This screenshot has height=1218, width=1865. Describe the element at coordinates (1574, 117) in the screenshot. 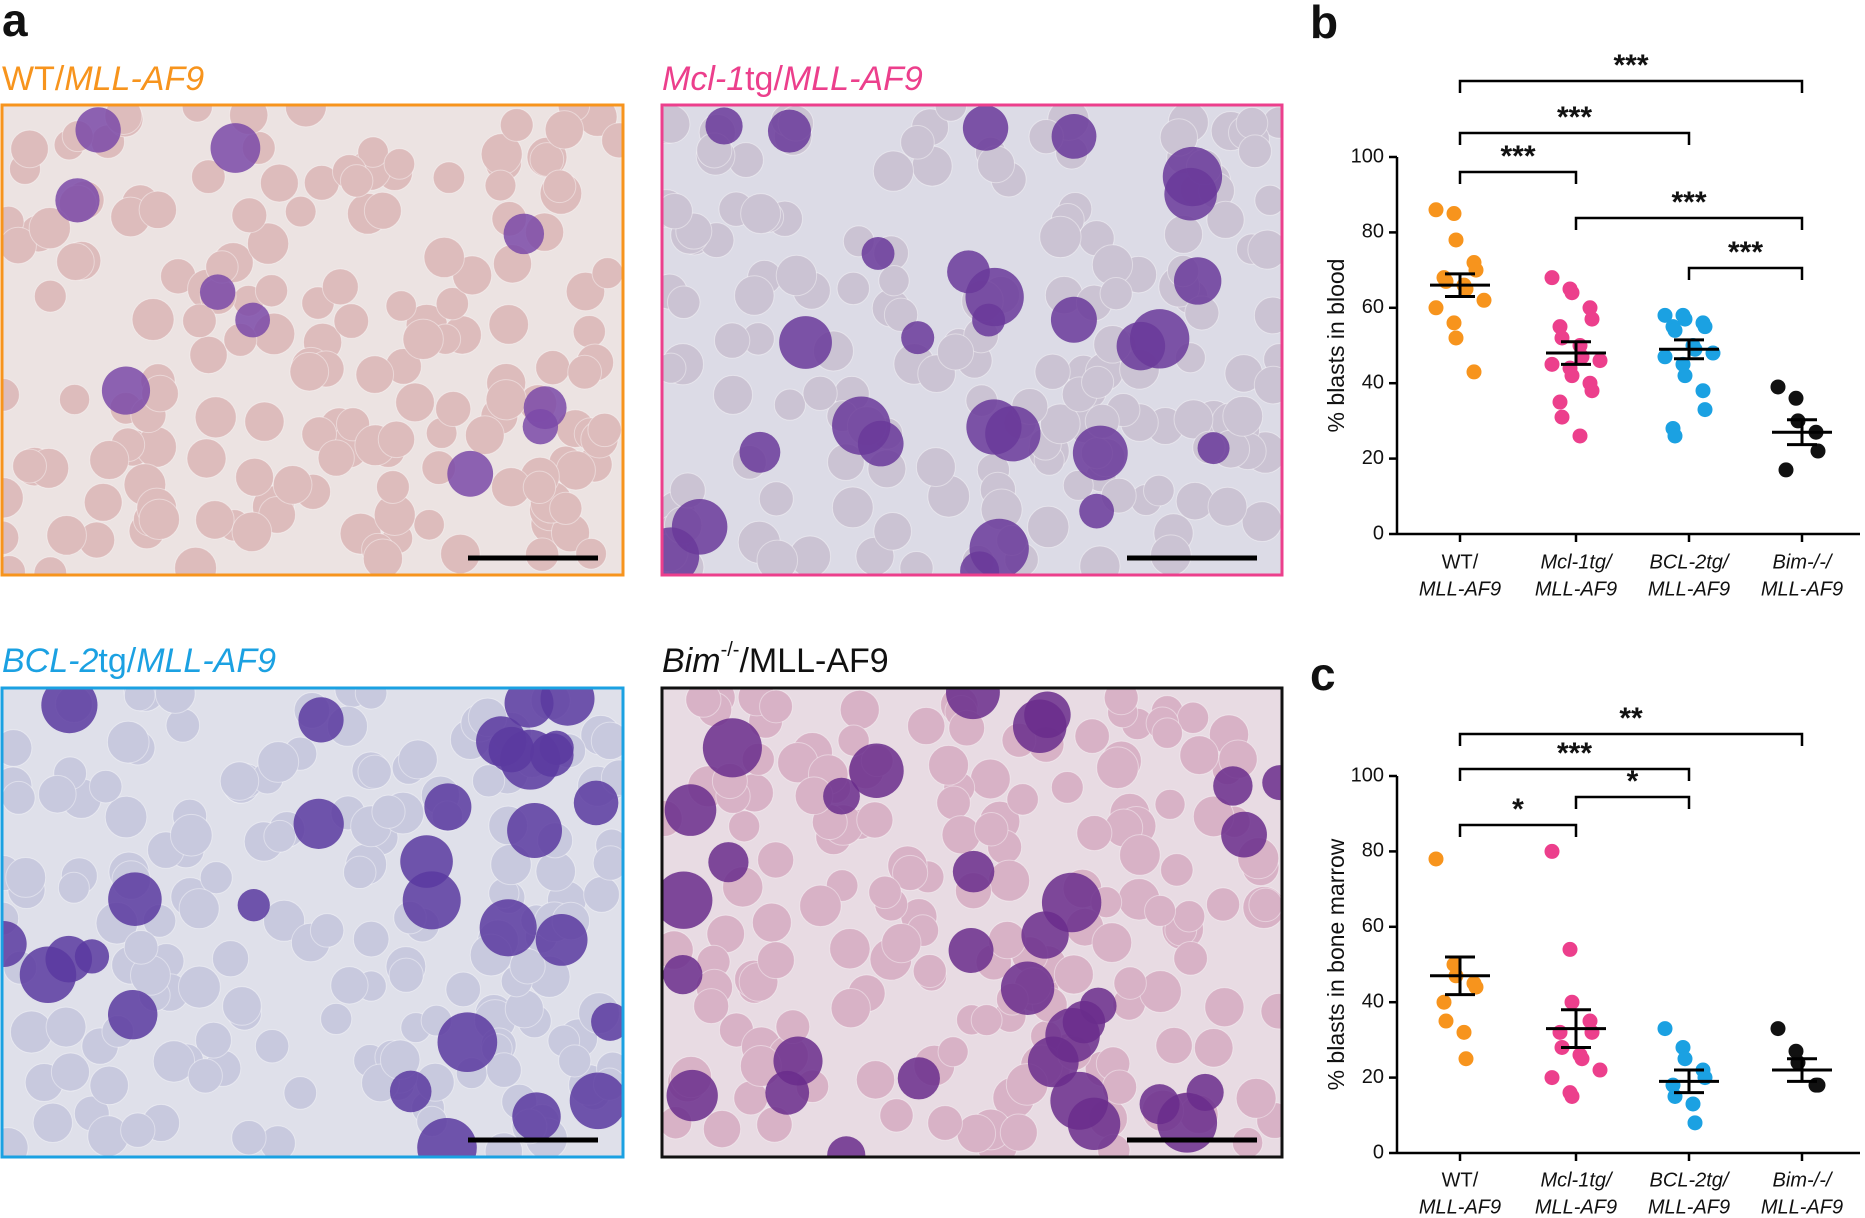

I see `sig-label: ***` at that location.